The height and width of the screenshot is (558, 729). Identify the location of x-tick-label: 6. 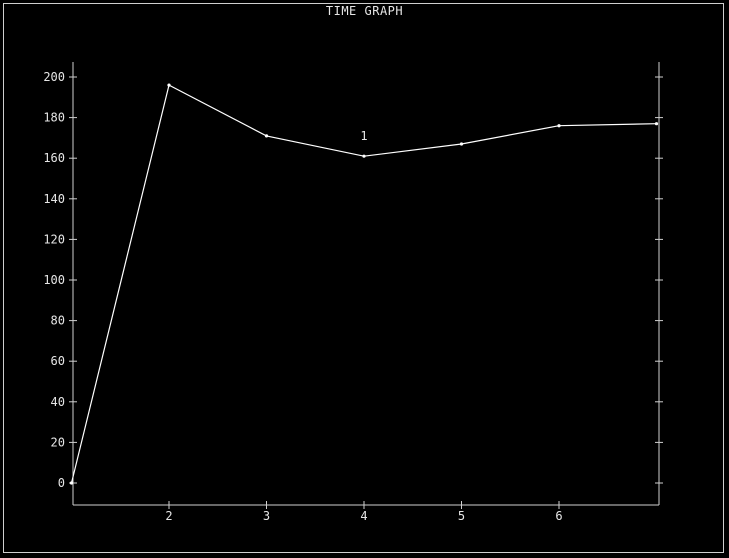
(558, 516).